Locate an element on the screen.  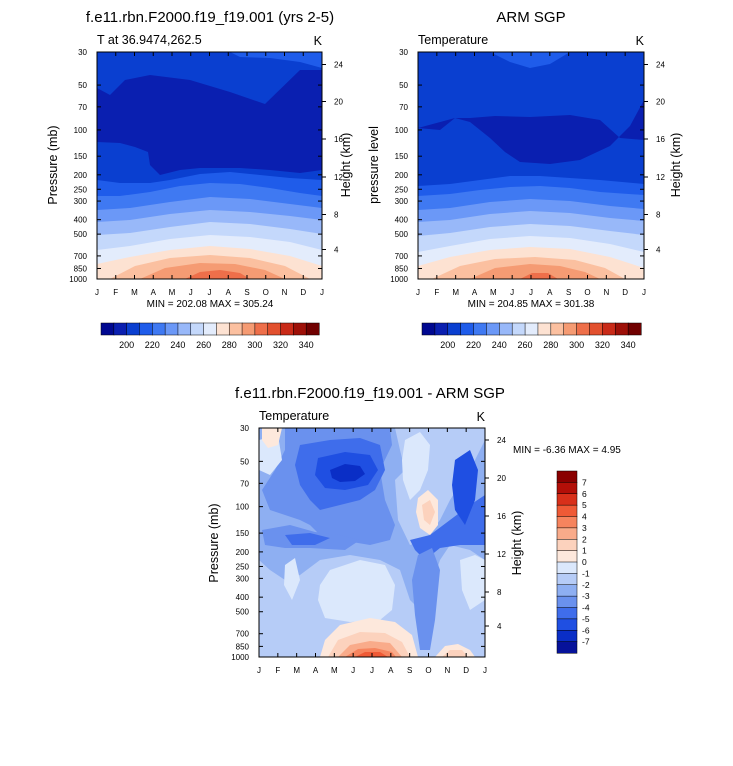
pressure-tick-label: 200 is located at coordinates (402, 175).